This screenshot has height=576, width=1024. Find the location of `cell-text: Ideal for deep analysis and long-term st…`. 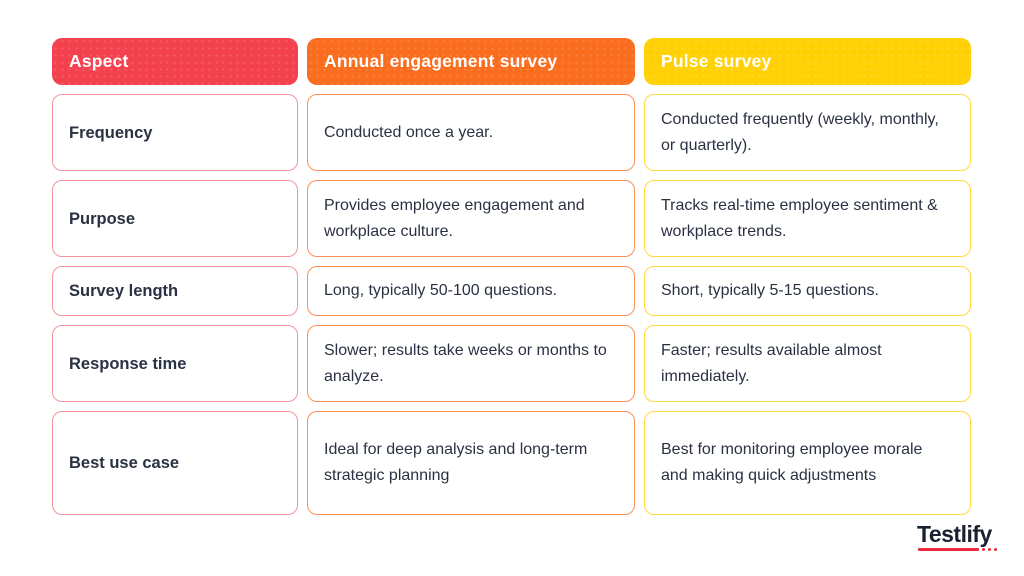

cell-text: Ideal for deep analysis and long-term st… is located at coordinates (456, 462).